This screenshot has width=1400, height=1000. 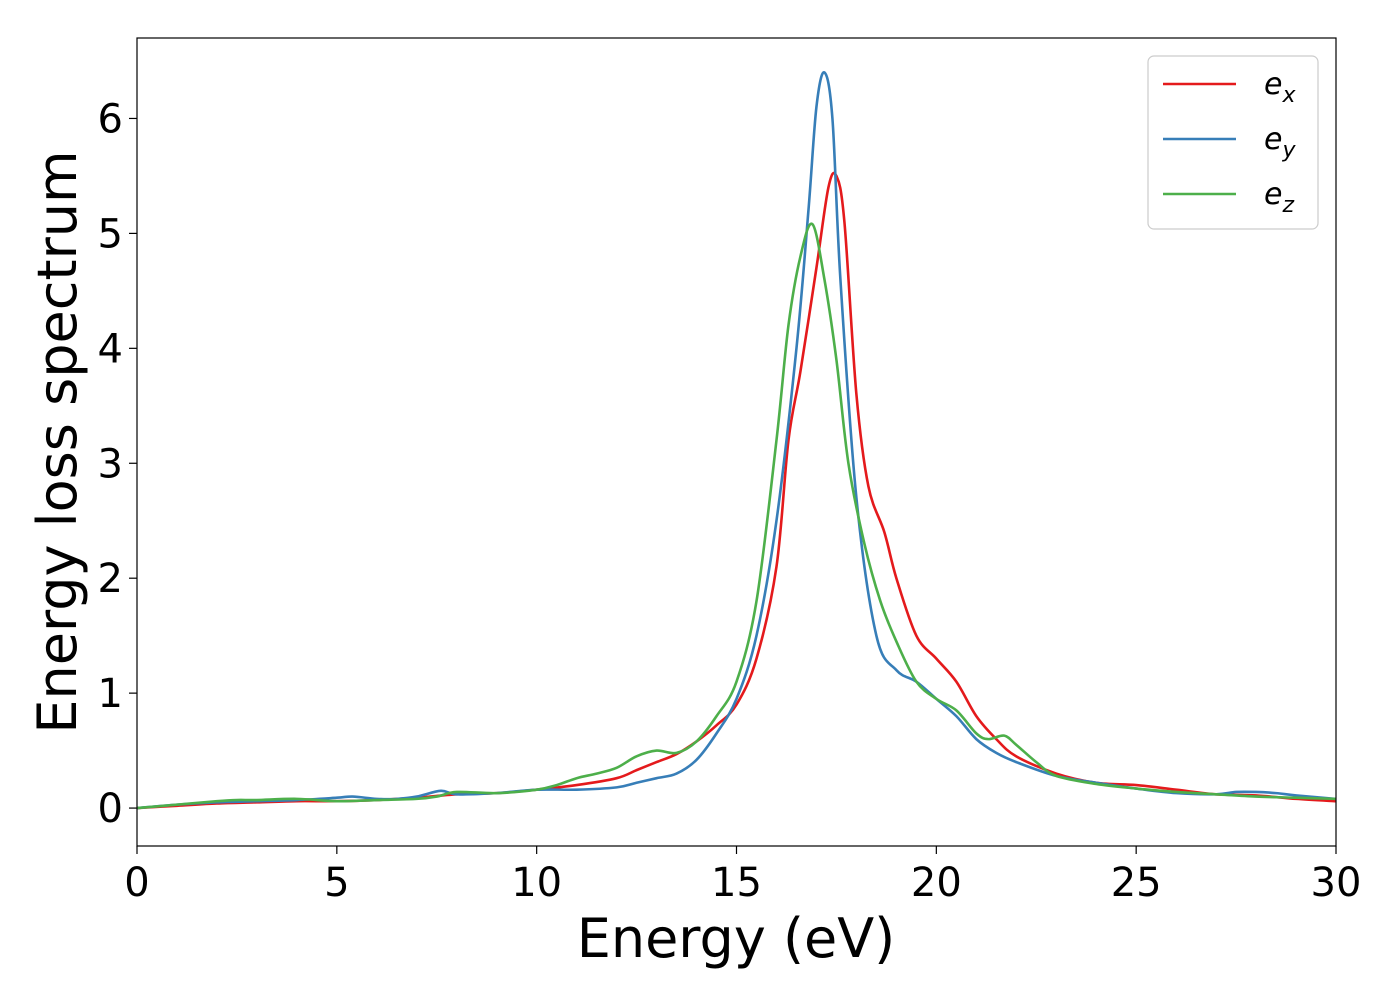 What do you see at coordinates (136, 883) in the screenshot?
I see `x-tick-label: 0` at bounding box center [136, 883].